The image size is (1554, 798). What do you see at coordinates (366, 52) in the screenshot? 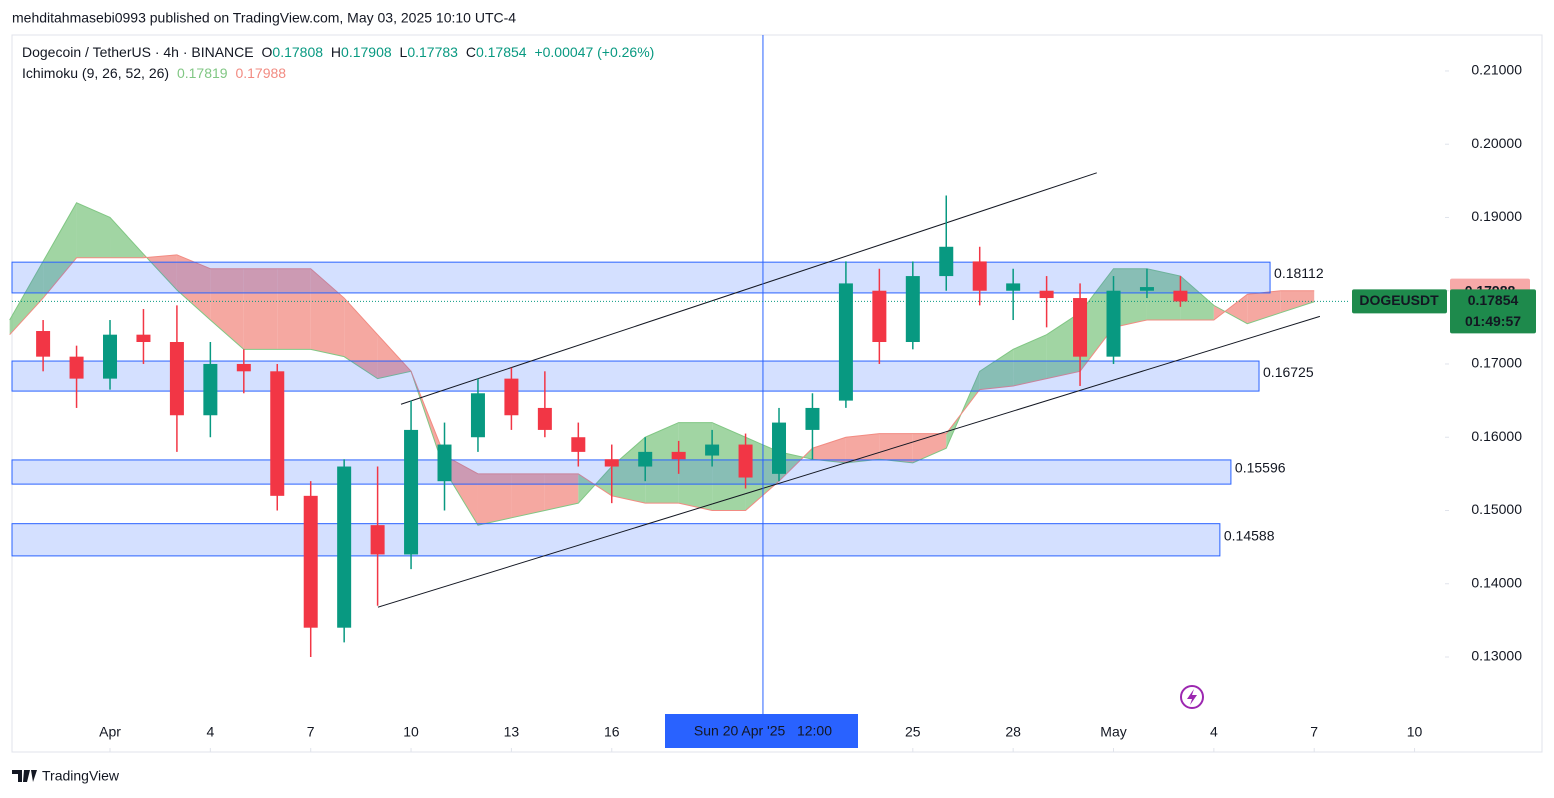
I see `ohlc-value: 0.17908` at bounding box center [366, 52].